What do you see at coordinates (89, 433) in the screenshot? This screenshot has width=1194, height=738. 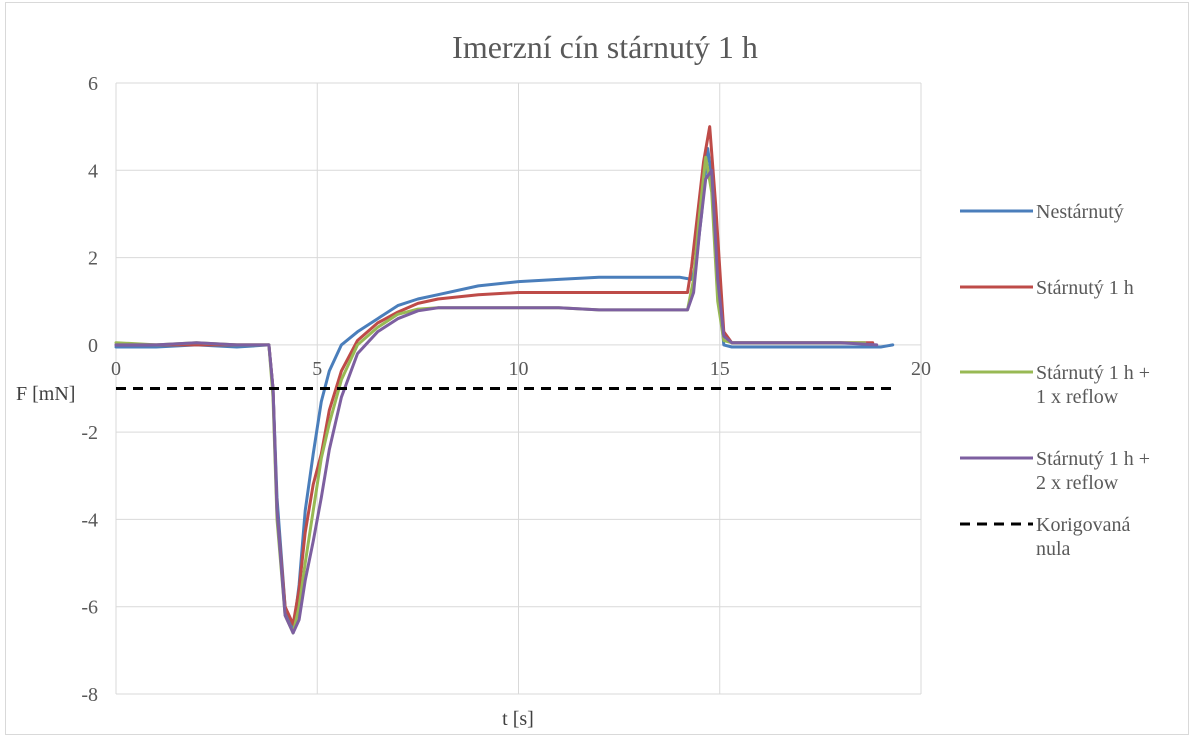 I see `y-tick-label: -2` at bounding box center [89, 433].